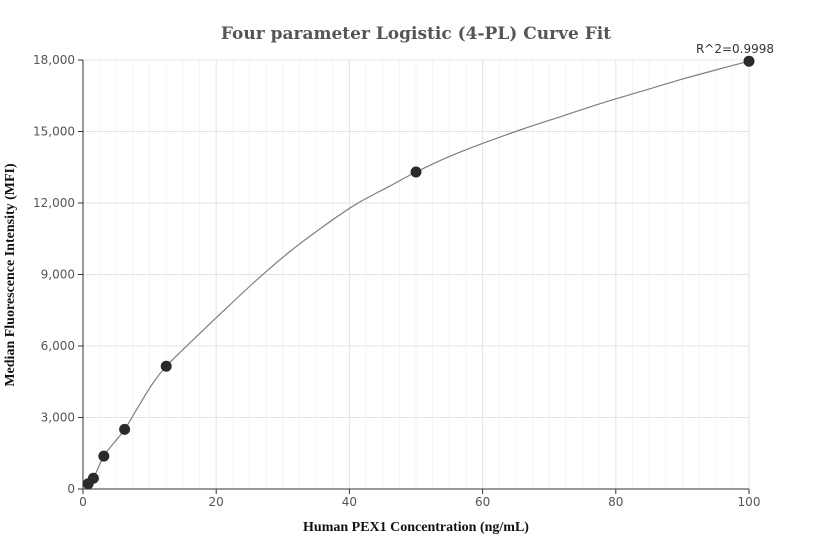 The height and width of the screenshot is (560, 832). I want to click on r-squared-annotation: R^2=0.9998, so click(735, 49).